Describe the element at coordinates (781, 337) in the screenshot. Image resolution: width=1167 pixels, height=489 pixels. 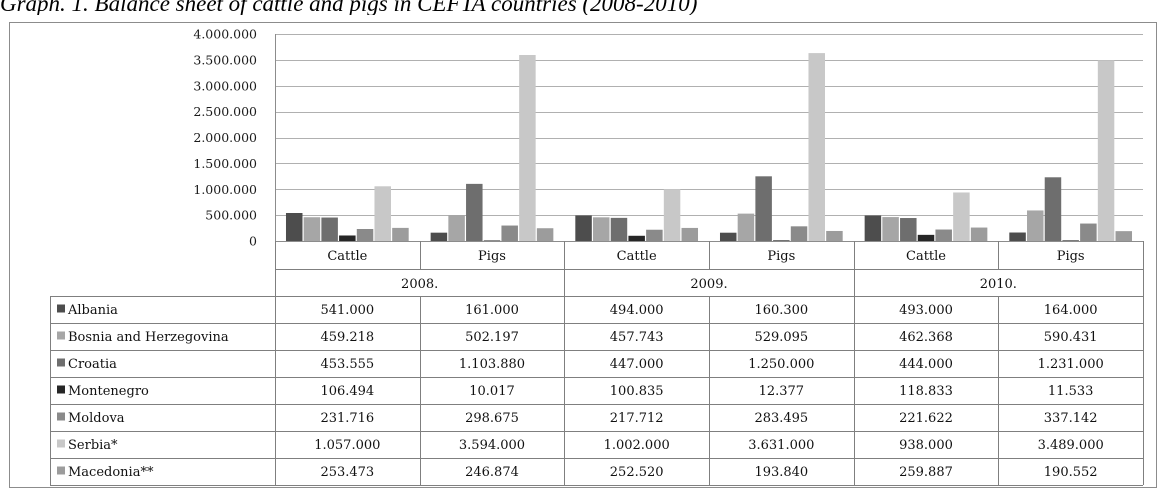
I see `data-label: 529.095` at that location.